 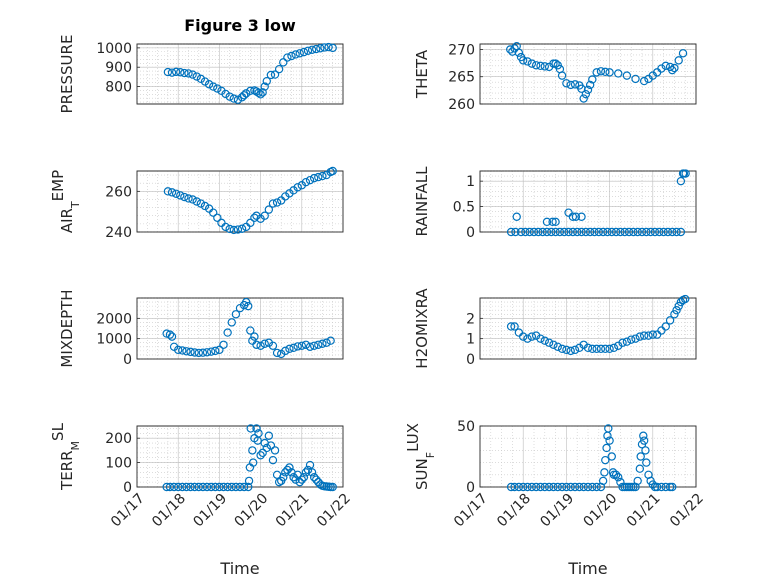 I want to click on y-axis-label: THETA, so click(x=422, y=74).